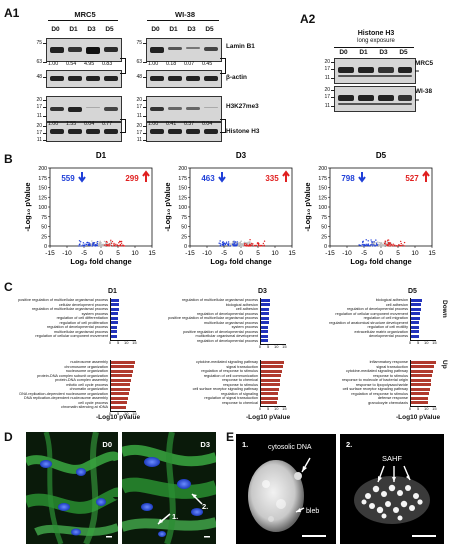  Describe the element at coordinates (110, 413) in the screenshot. I see `go-d1-up-xtick-0: 0` at that location.